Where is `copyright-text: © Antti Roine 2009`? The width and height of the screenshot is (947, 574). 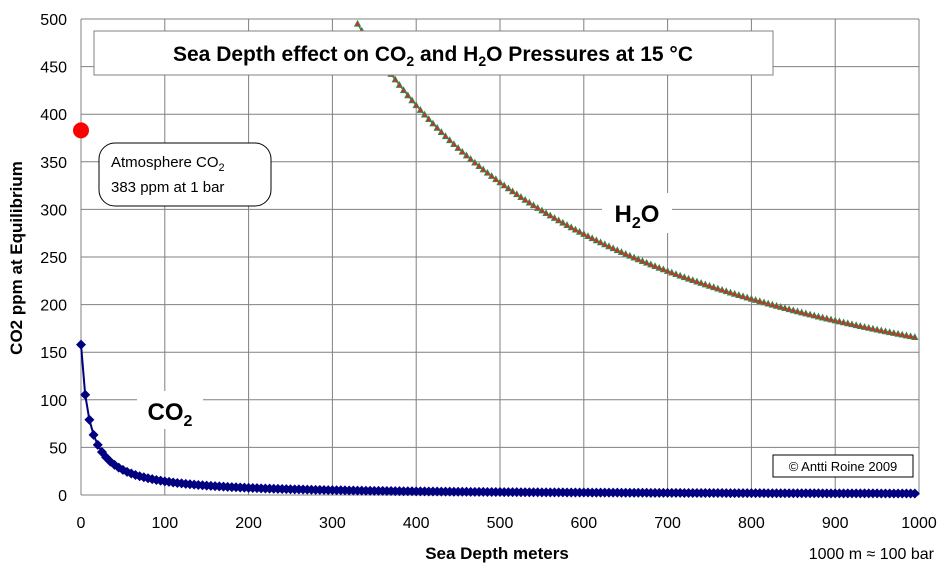
copyright-text: © Antti Roine 2009 is located at coordinates (843, 466).